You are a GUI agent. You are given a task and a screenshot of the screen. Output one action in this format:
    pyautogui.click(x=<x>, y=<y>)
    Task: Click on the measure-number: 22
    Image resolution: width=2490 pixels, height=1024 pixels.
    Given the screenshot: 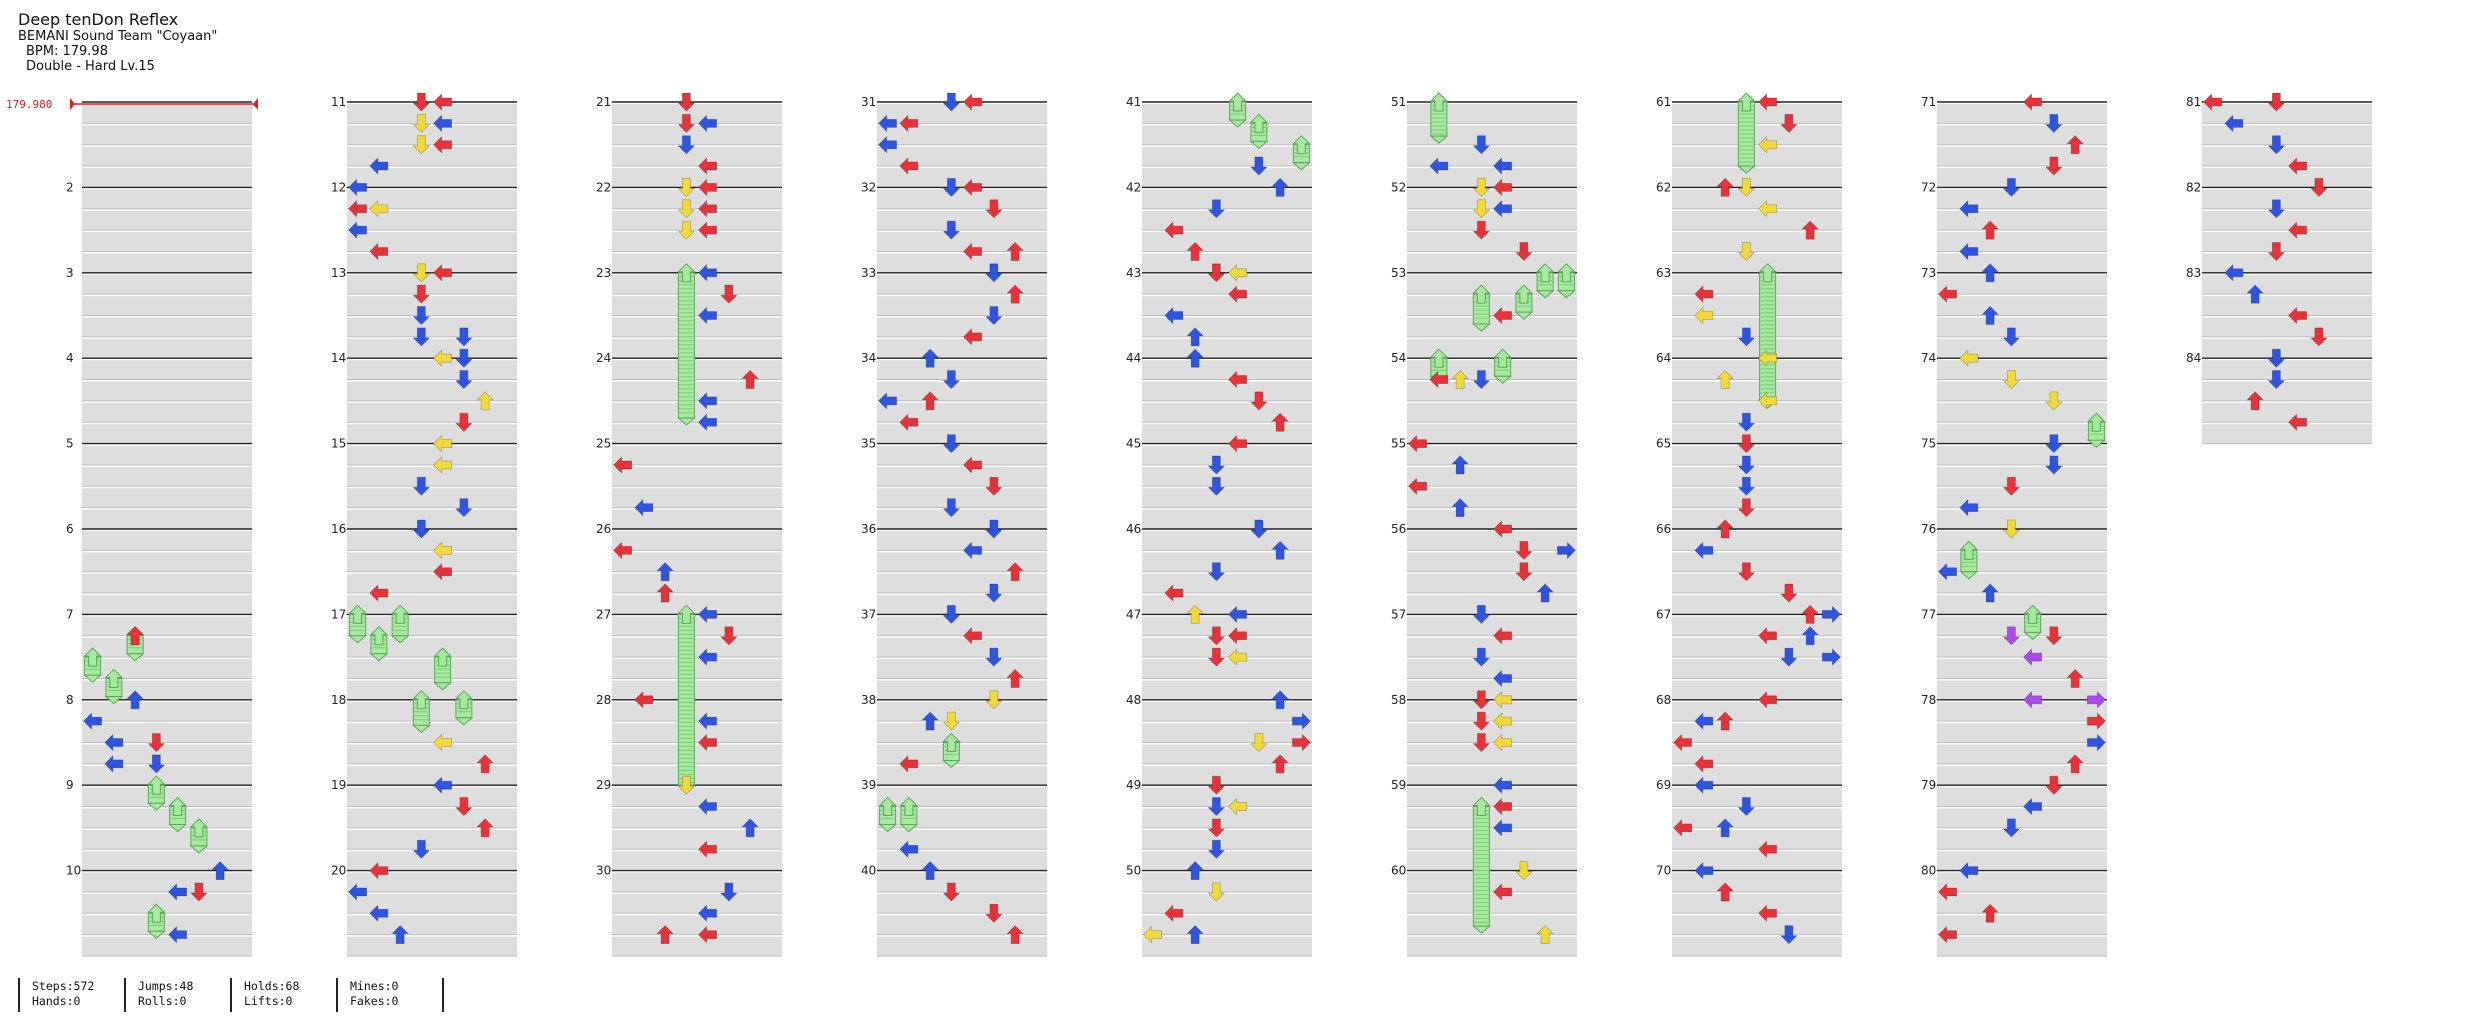 What is the action you would take?
    pyautogui.click(x=603, y=187)
    